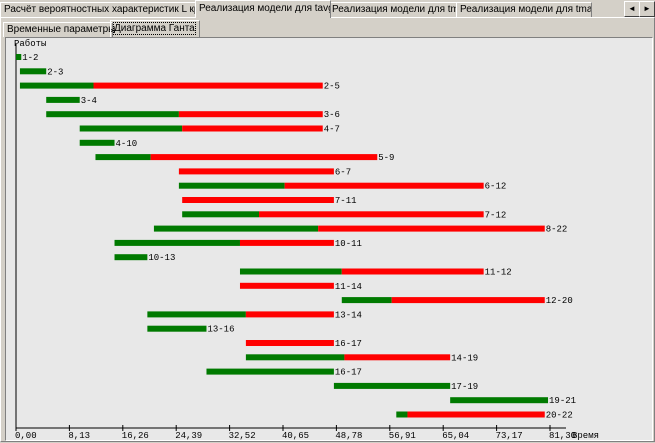 This screenshot has height=443, width=655. I want to click on gantt-task-label: 19-21, so click(562, 401).